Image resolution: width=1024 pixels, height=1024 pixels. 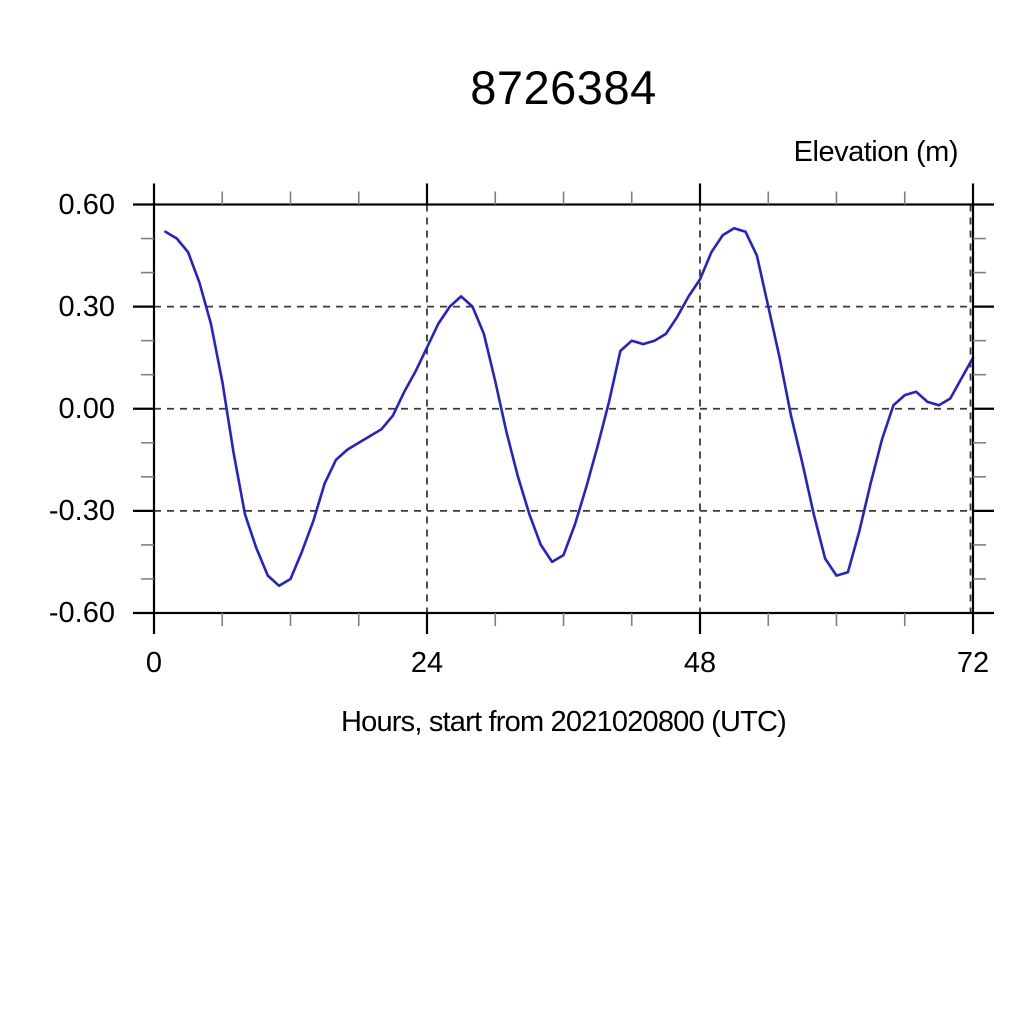 I want to click on x-axis-title: Hours, start from 2021020800 (UTC), so click(x=563, y=722).